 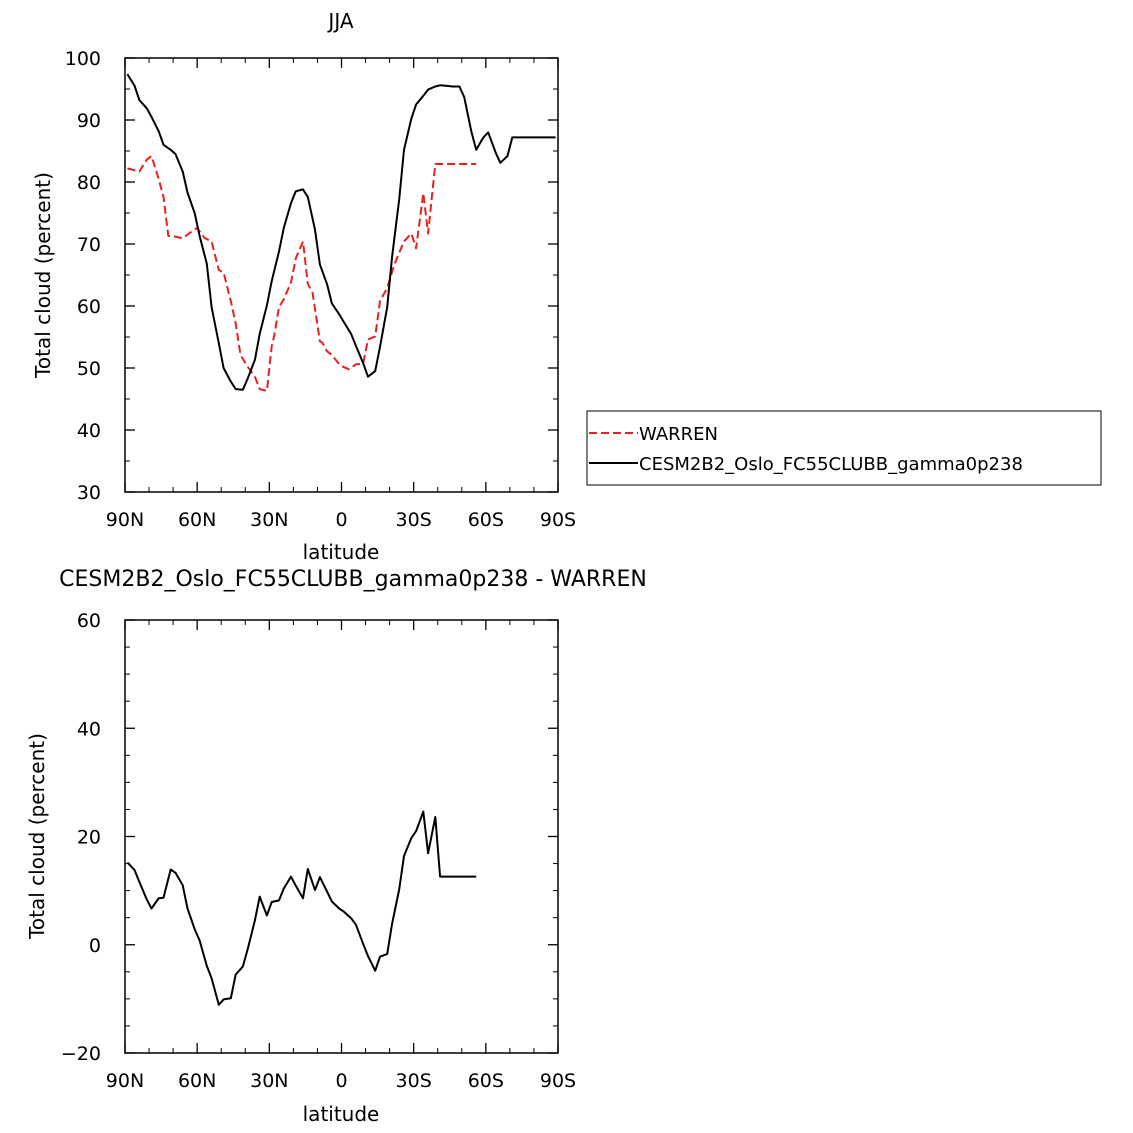 I want to click on p1-xtick-label: 60S, so click(x=486, y=520).